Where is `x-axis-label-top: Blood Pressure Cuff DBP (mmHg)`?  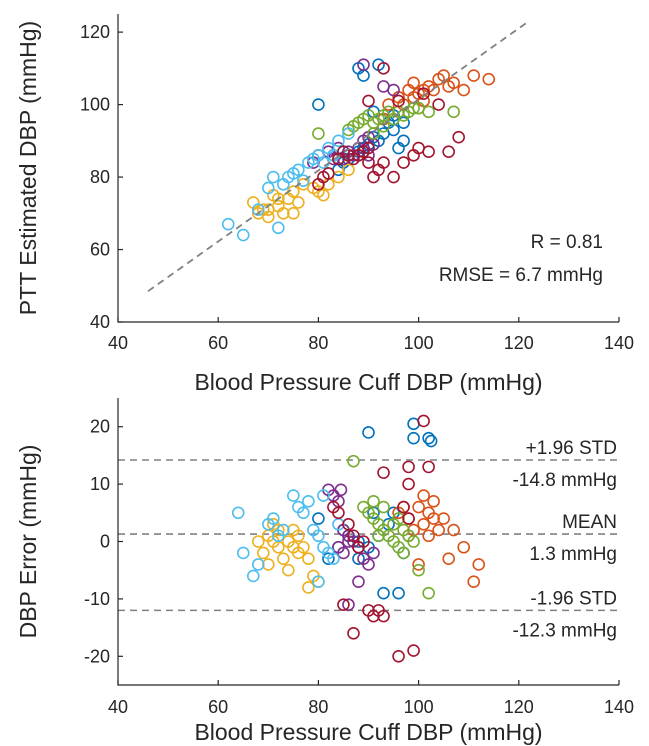 x-axis-label-top: Blood Pressure Cuff DBP (mmHg) is located at coordinates (368, 382).